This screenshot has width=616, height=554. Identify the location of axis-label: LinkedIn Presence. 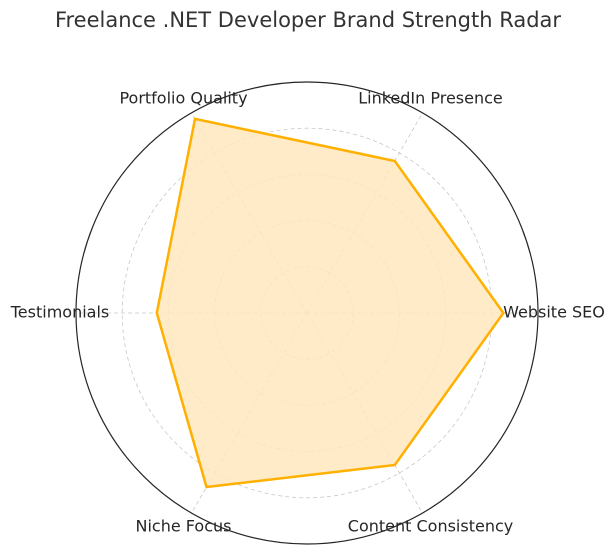
(430, 98).